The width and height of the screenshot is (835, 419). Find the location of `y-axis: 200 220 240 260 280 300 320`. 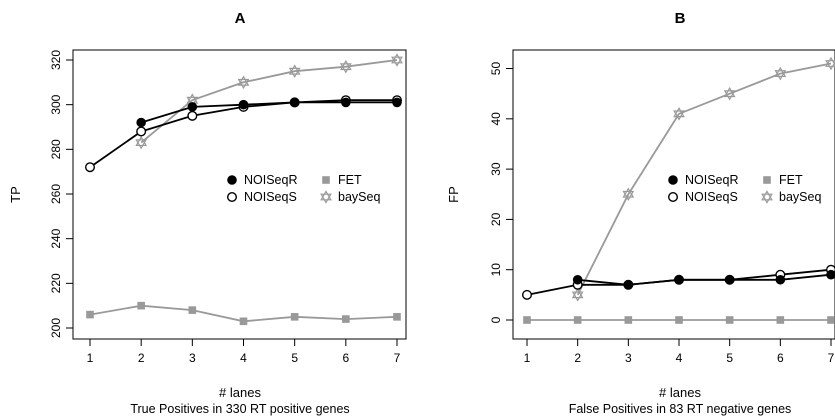

y-axis: 200 220 240 260 280 300 320 is located at coordinates (61, 194).